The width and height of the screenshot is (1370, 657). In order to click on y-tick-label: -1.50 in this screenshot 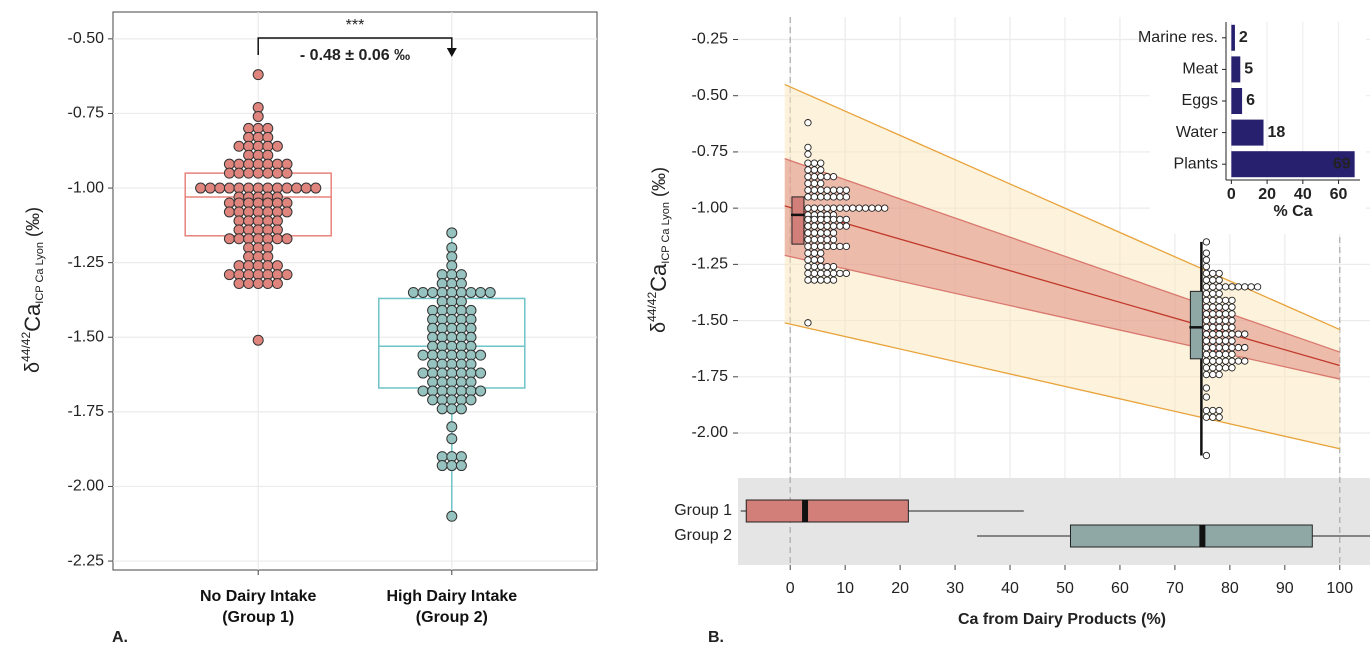, I will do `click(710, 320)`.